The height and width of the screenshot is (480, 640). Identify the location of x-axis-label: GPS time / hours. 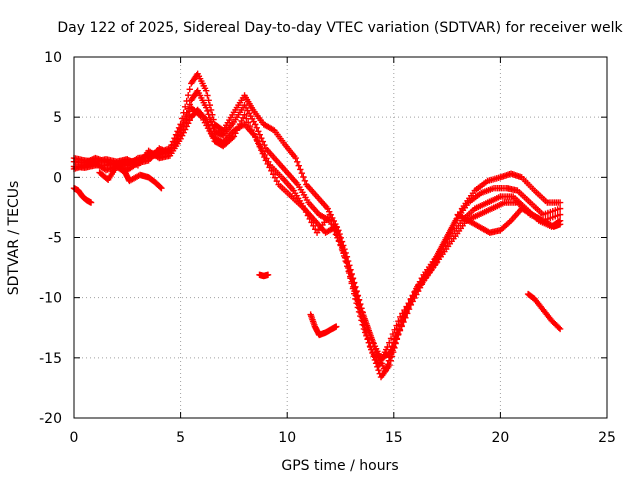
(339, 466).